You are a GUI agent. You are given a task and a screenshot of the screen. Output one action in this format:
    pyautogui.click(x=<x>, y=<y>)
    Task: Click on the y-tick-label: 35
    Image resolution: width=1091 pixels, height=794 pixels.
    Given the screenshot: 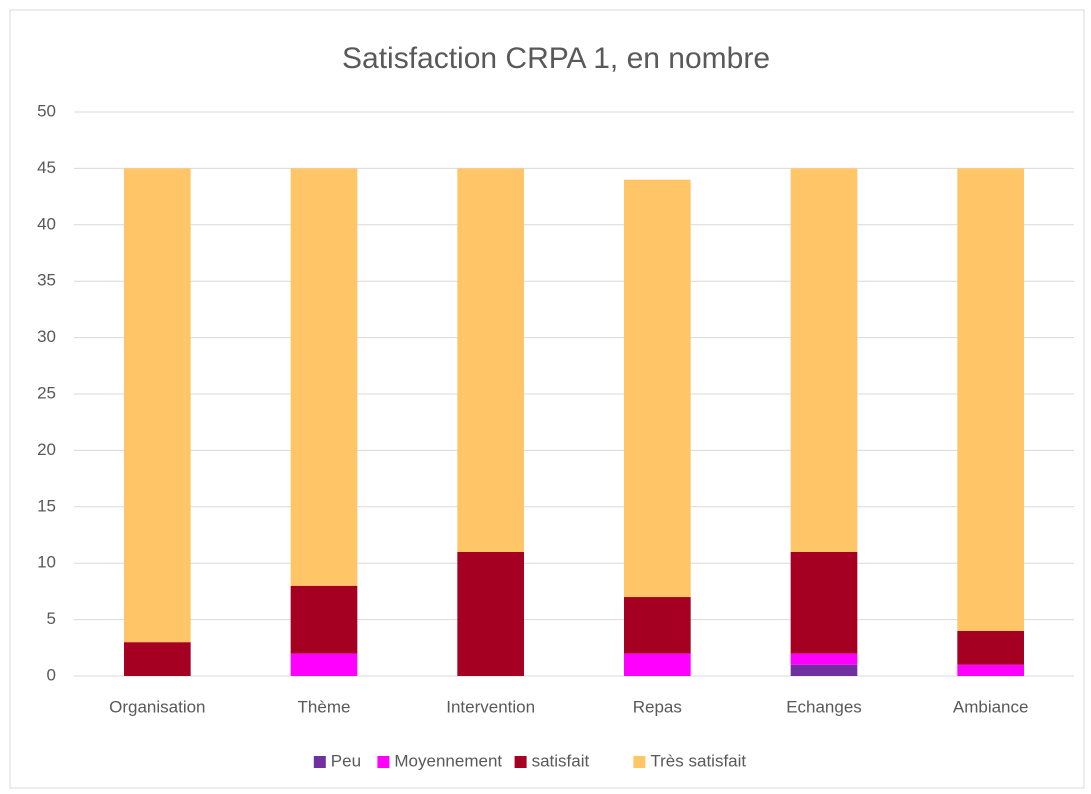 What is the action you would take?
    pyautogui.click(x=46, y=280)
    